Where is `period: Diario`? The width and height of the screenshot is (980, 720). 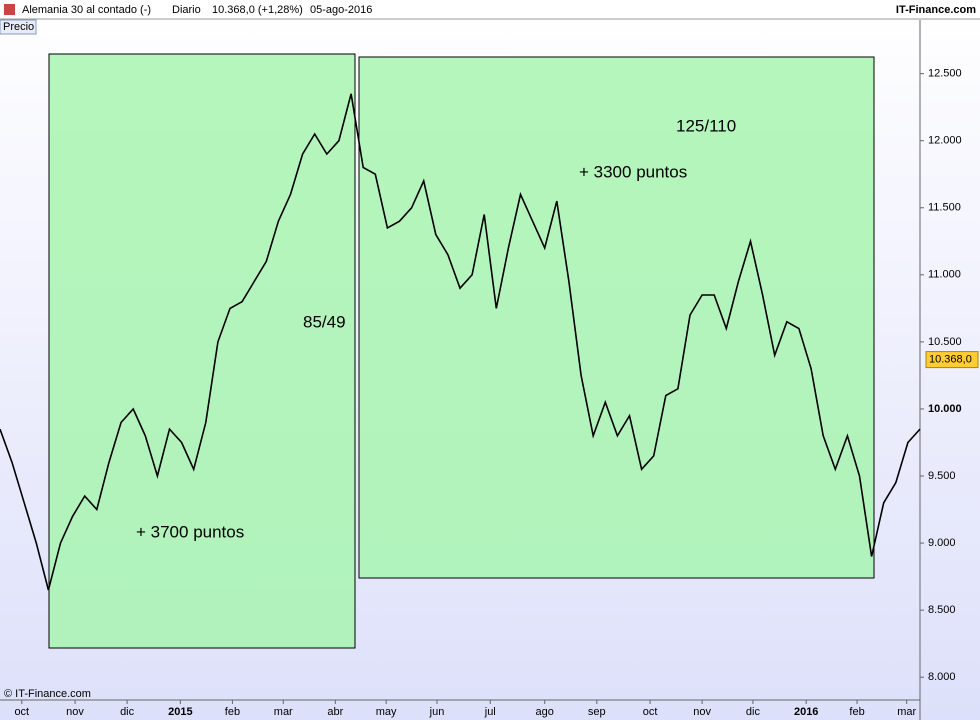
period: Diario is located at coordinates (186, 10).